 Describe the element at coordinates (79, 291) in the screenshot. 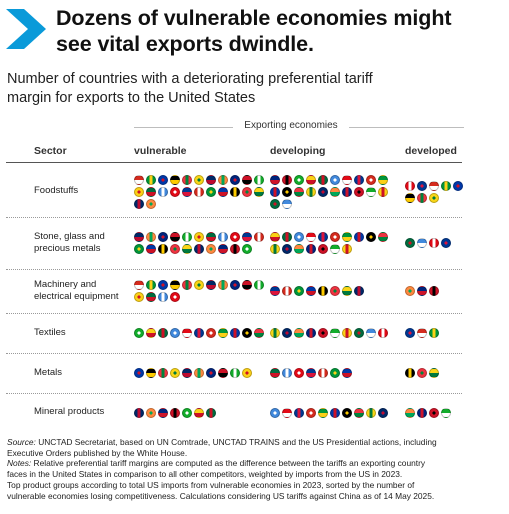

I see `sector-label: Machinery and electrical equipment` at that location.